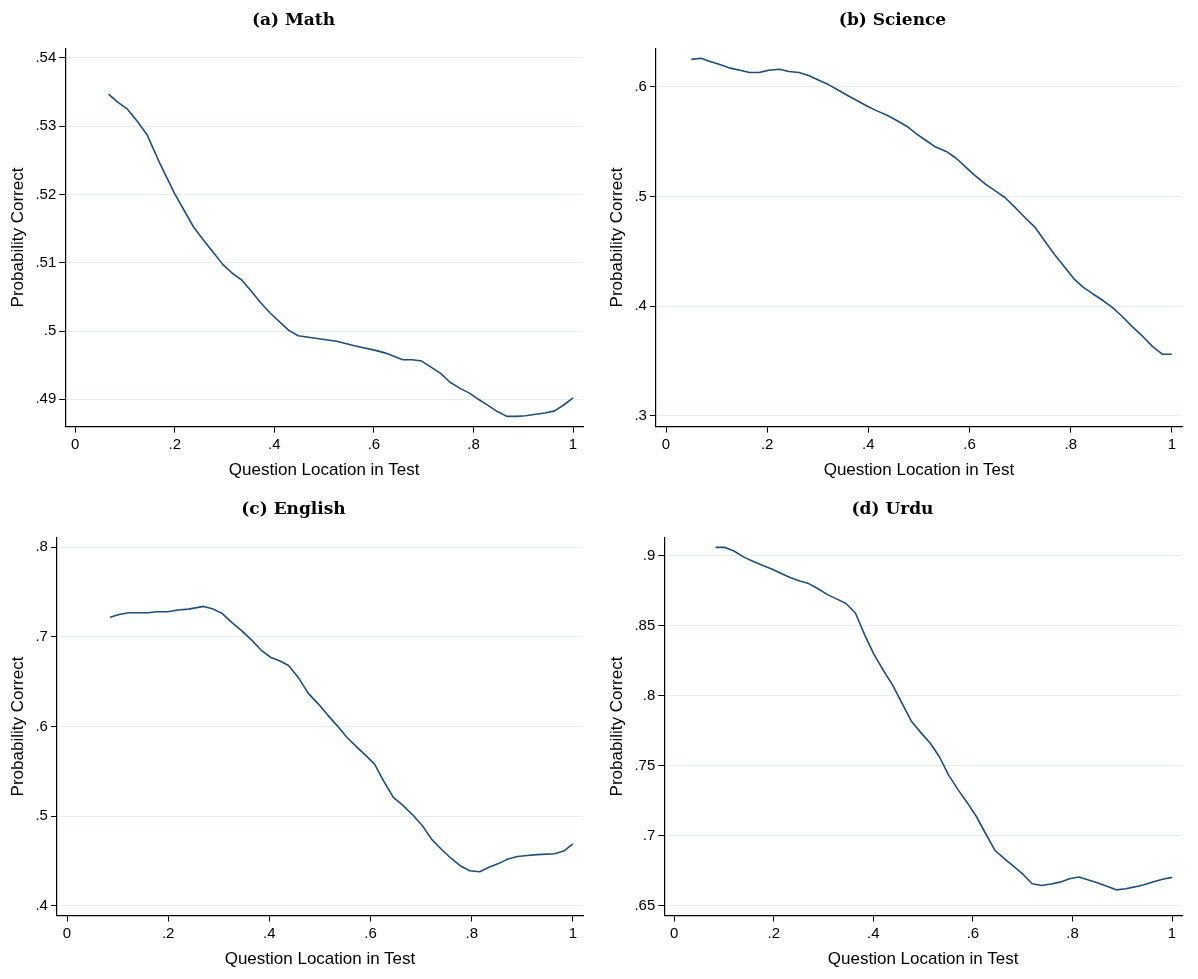 This screenshot has height=979, width=1198. Describe the element at coordinates (46, 261) in the screenshot. I see `y-tick-label: .51` at that location.